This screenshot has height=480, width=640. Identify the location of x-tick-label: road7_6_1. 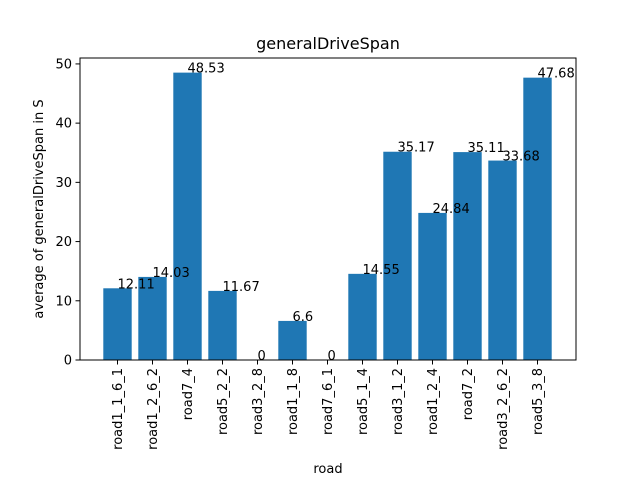
(328, 401).